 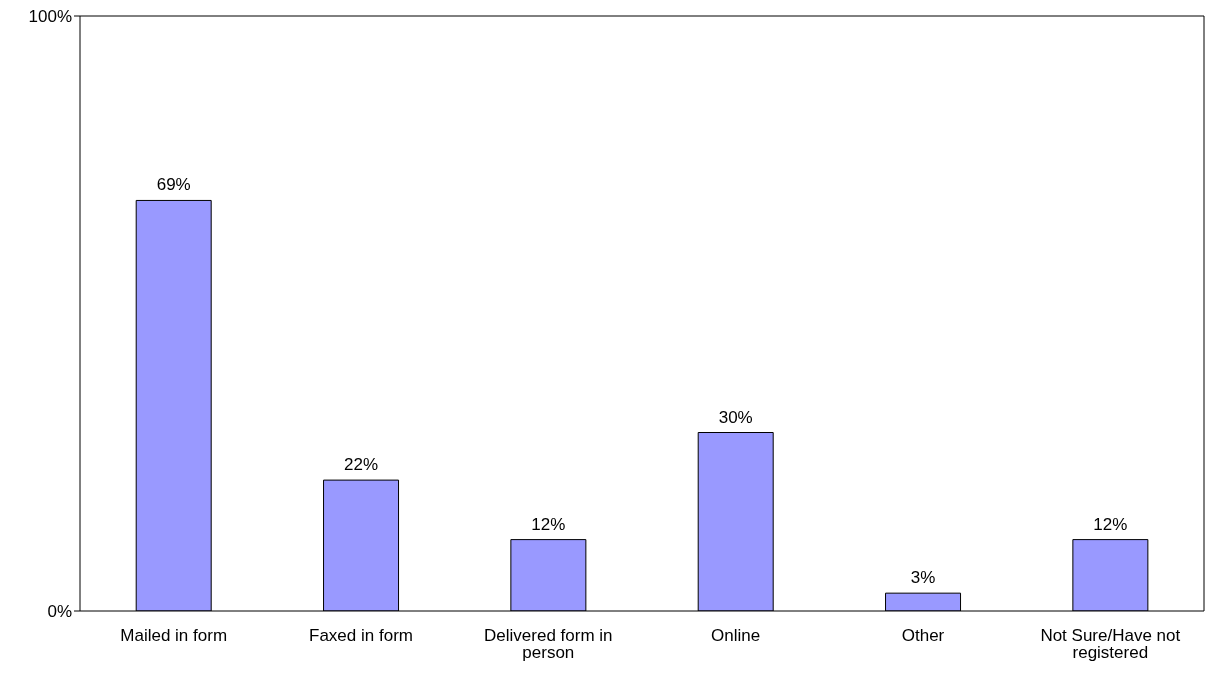 I want to click on x-tick-label: Delivered form in person, so click(x=548, y=644).